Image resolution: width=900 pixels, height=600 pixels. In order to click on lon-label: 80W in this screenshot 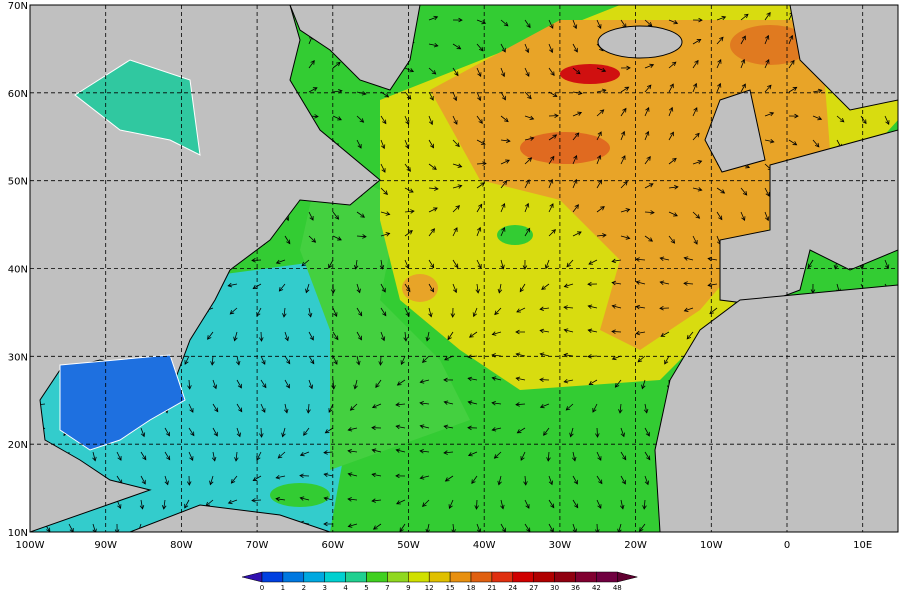, I will do `click(181, 545)`.